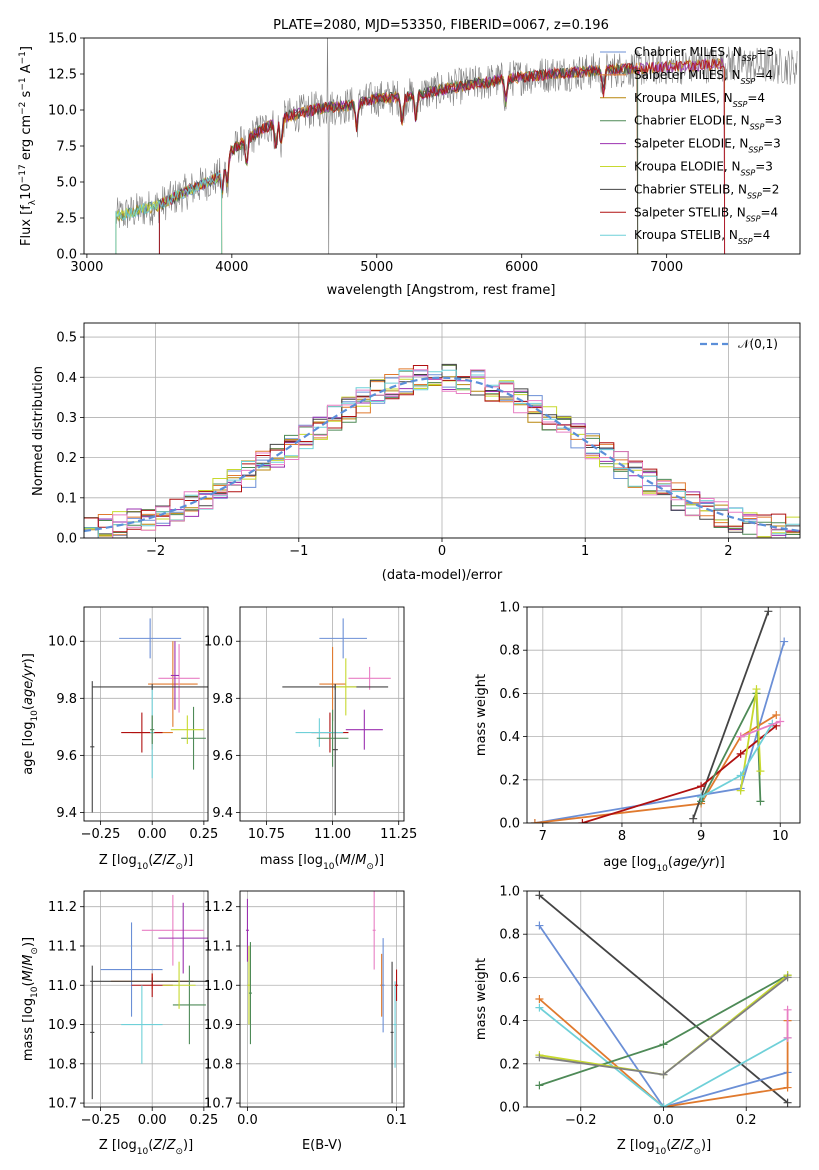 This screenshot has height=1170, width=819. I want to click on y-tick-label: 9.4, so click(222, 813).